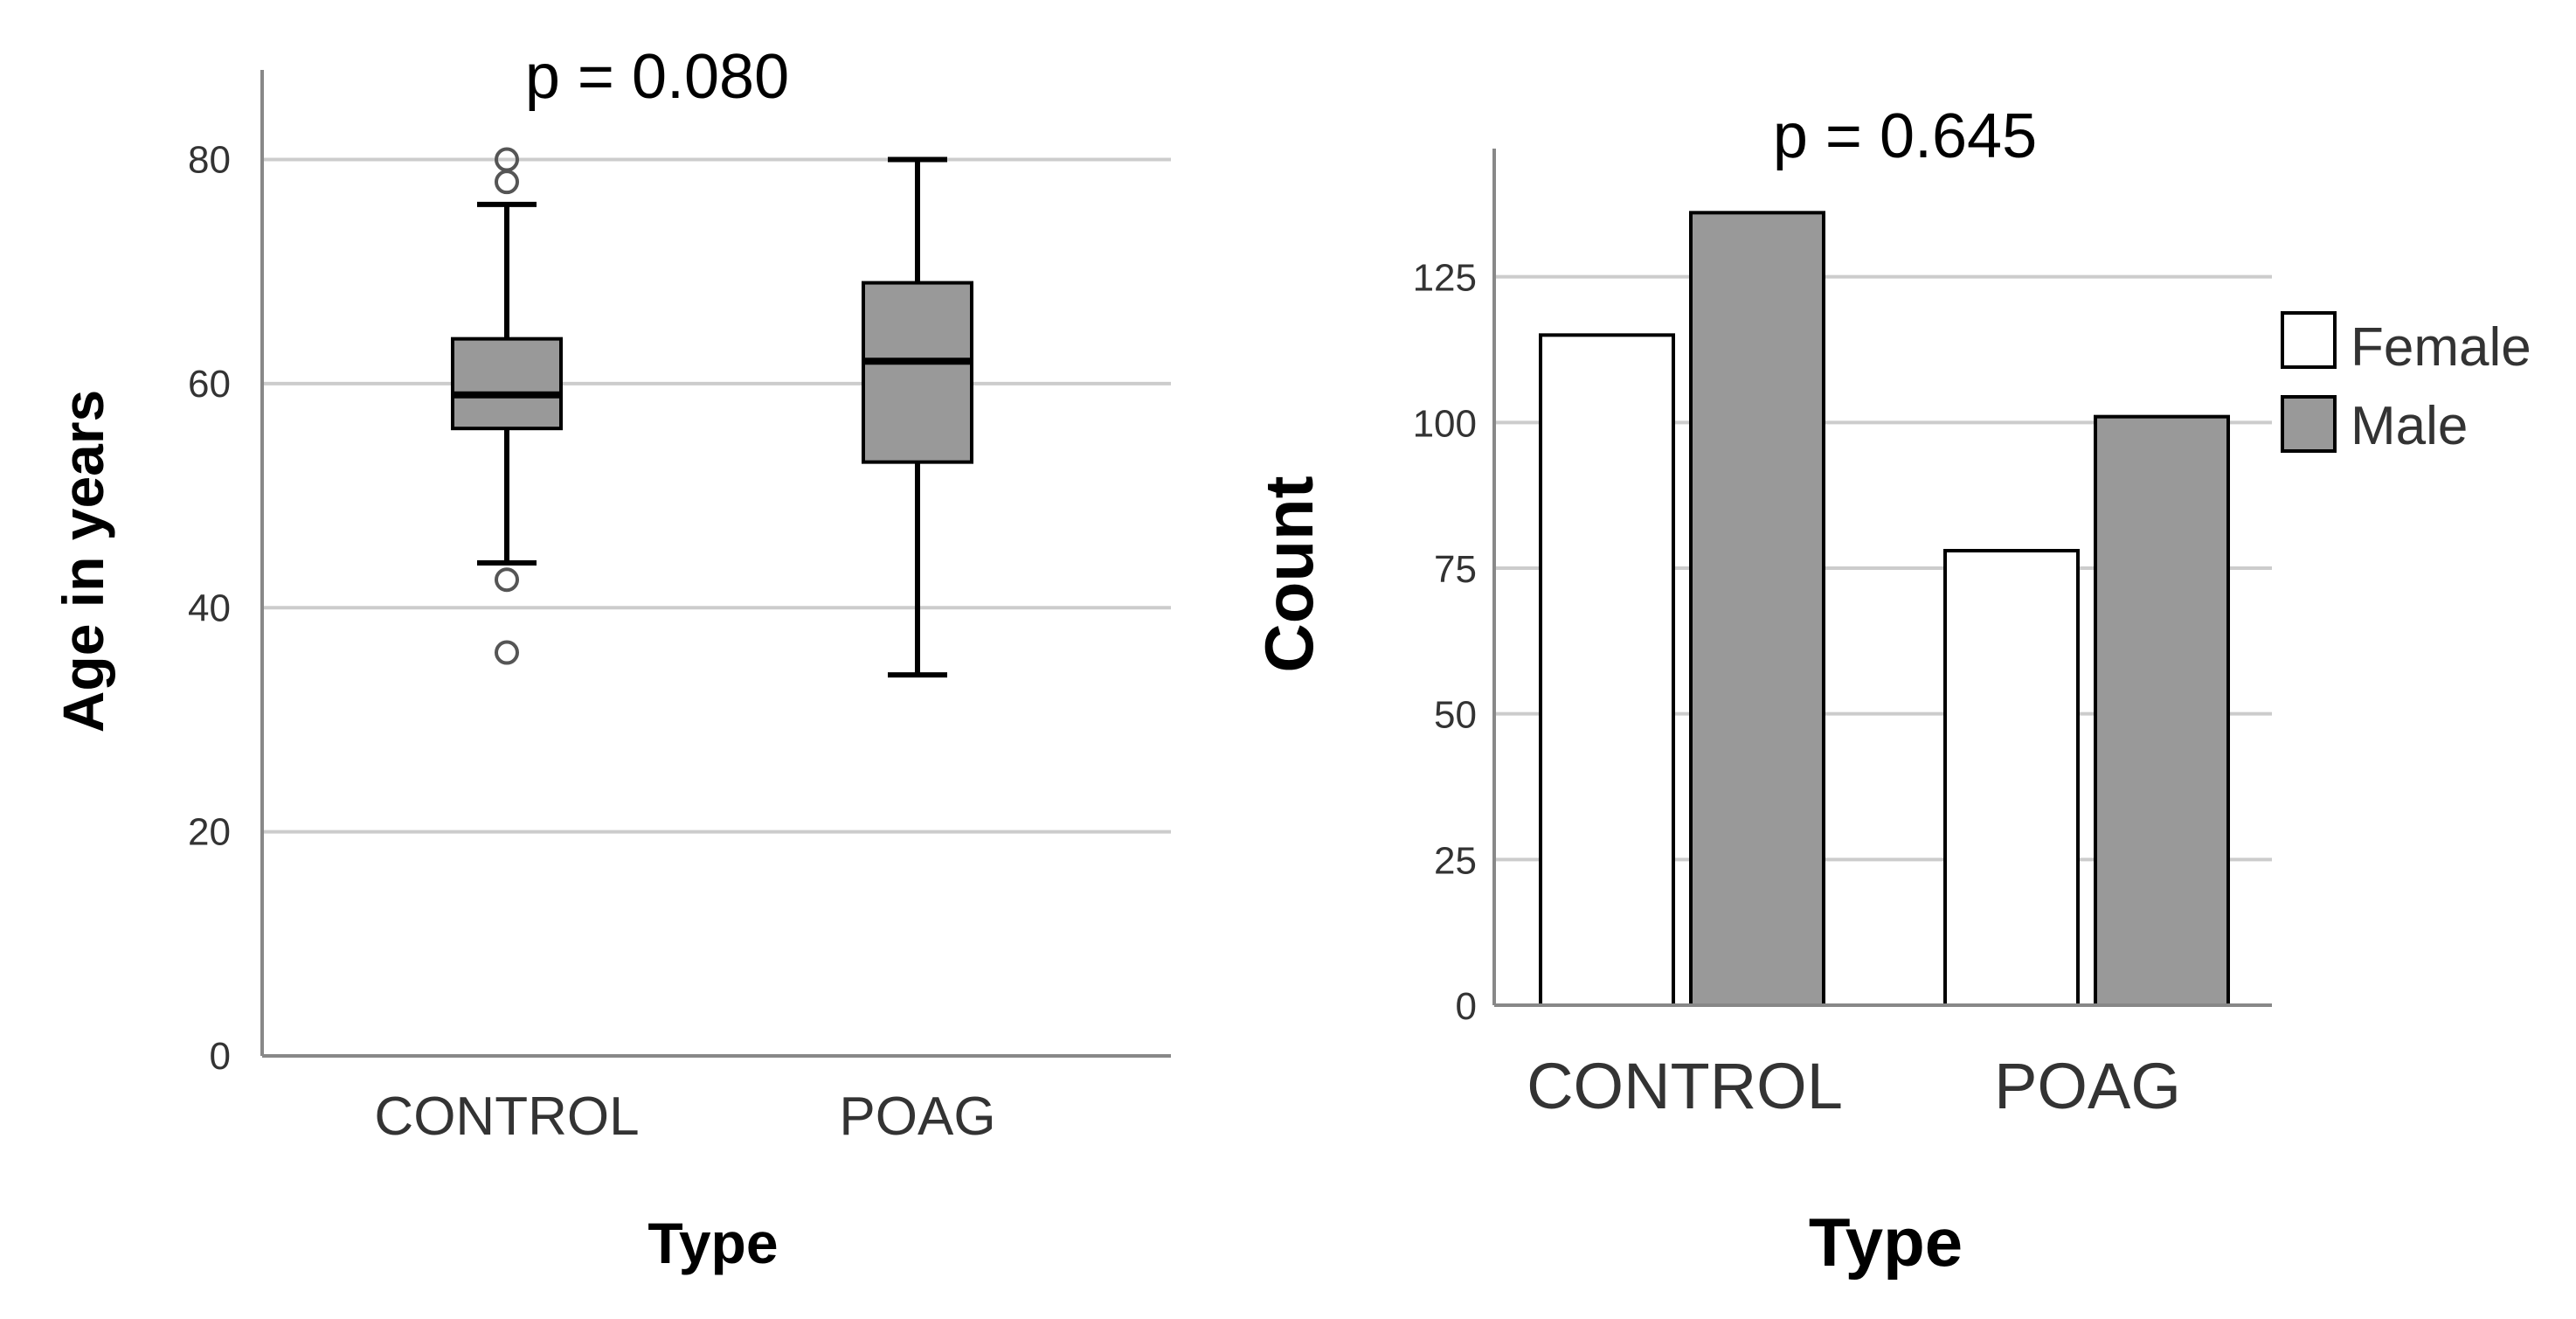 The image size is (2576, 1319). I want to click on bar-y-tick-label-50: 50, so click(1455, 715).